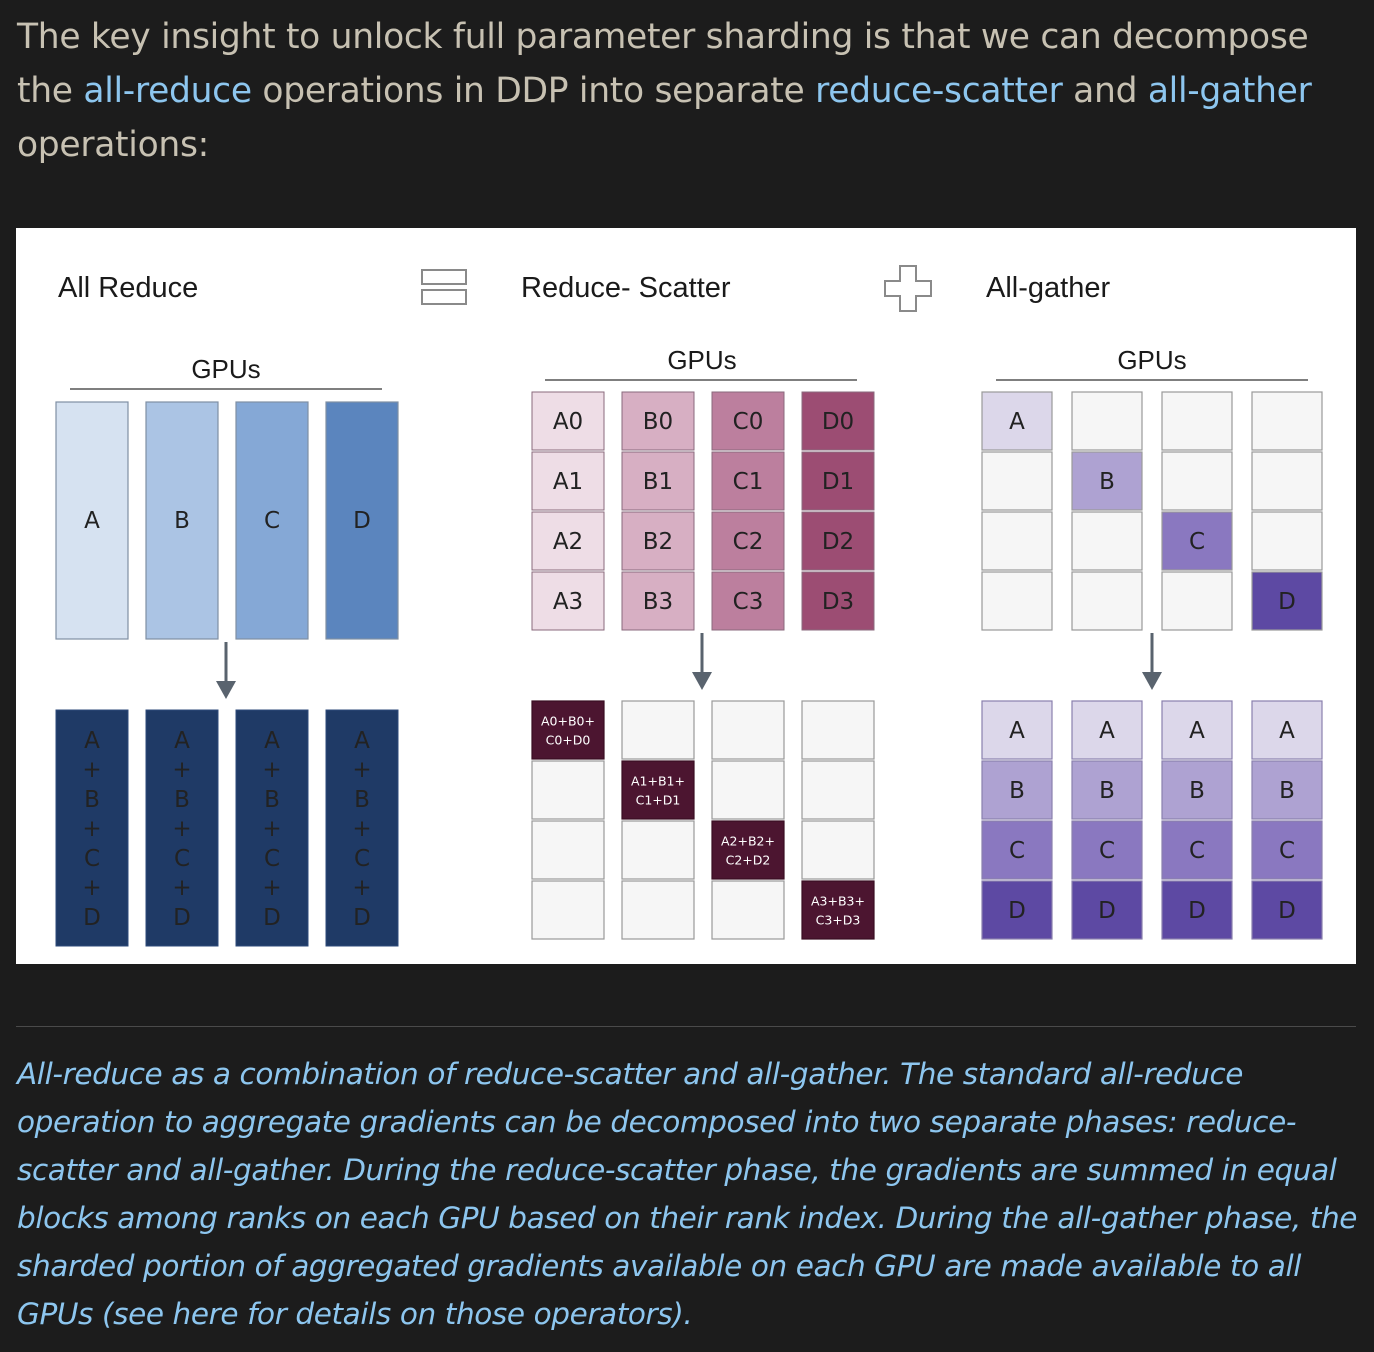 The image size is (1374, 1352). I want to click on intro-text-and: and, so click(1105, 91).